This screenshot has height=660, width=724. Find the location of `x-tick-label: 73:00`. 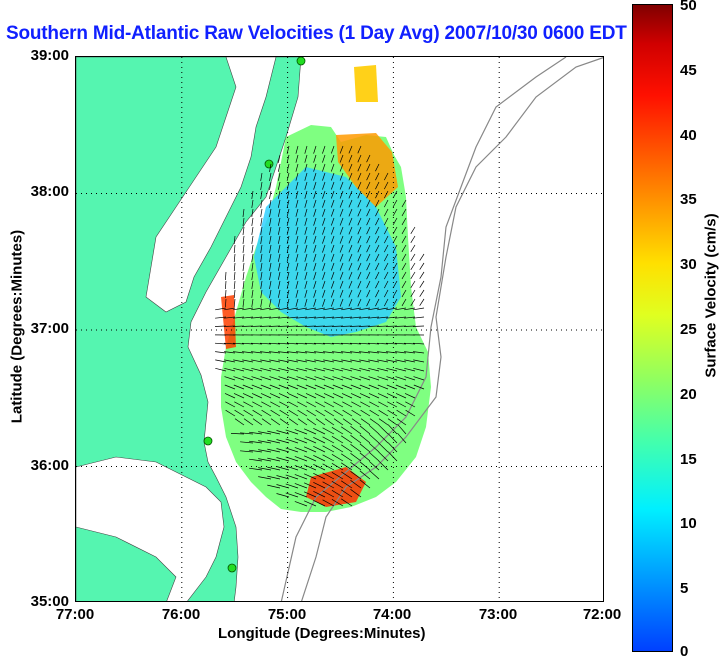

x-tick-label: 73:00 is located at coordinates (498, 614).